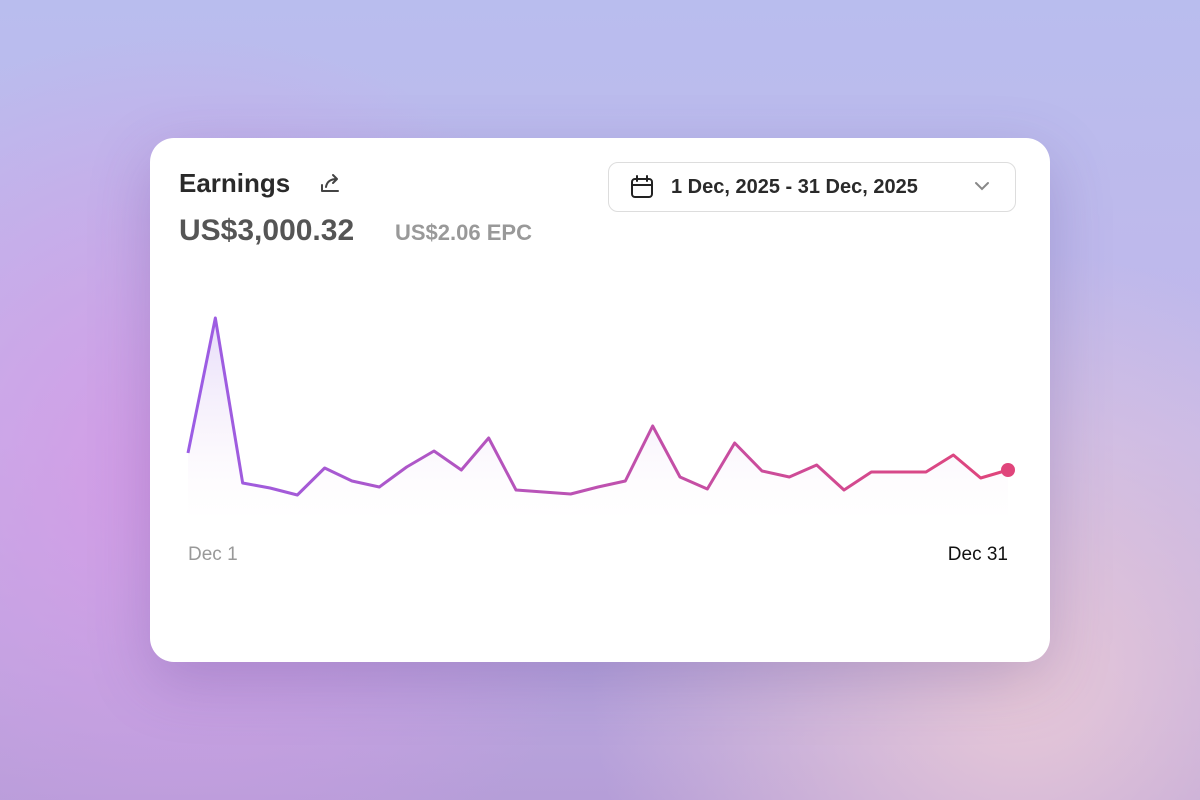 The width and height of the screenshot is (1200, 800). I want to click on share-icon, so click(331, 184).